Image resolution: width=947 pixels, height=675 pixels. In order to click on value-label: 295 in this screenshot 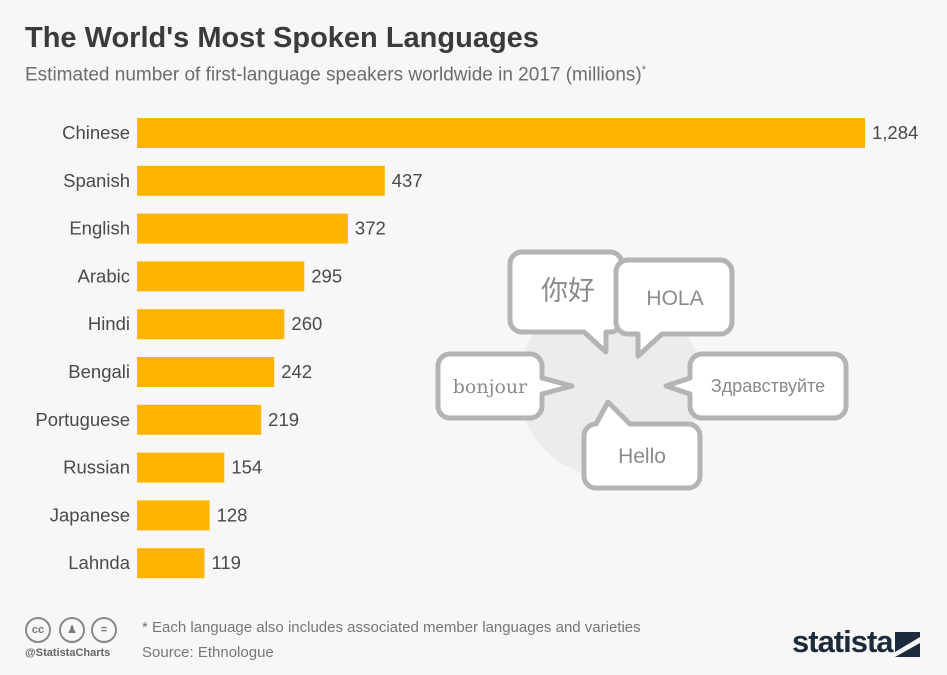, I will do `click(326, 275)`.